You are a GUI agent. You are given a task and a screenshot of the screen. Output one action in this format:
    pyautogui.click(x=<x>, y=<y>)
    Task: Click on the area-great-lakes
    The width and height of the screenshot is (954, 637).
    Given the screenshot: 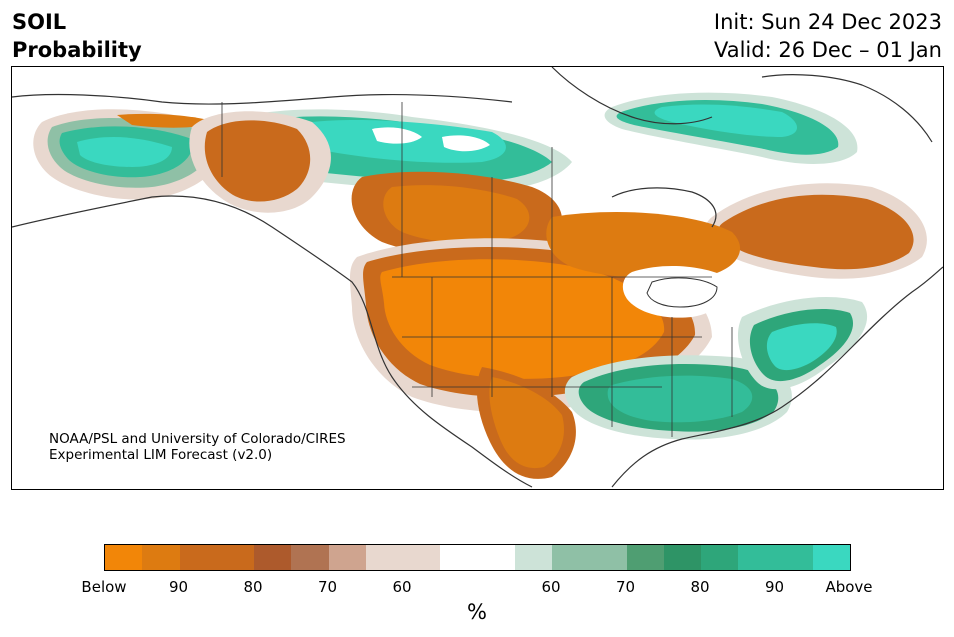 What is the action you would take?
    pyautogui.click(x=676, y=291)
    